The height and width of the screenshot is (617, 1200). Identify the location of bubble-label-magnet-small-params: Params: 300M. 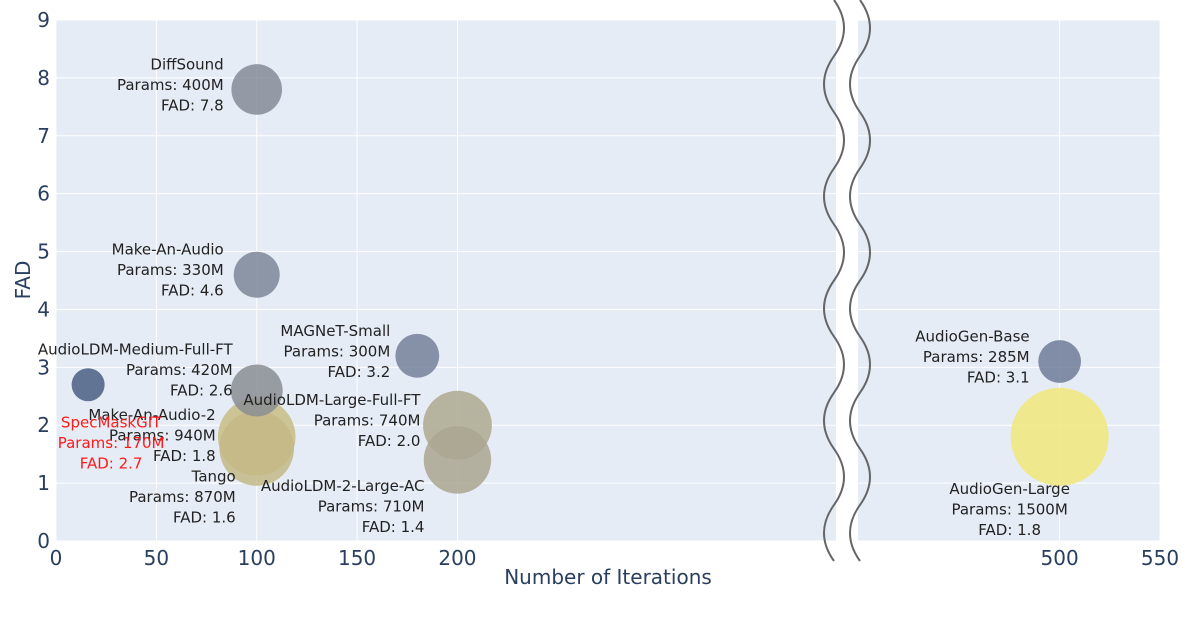
(337, 351).